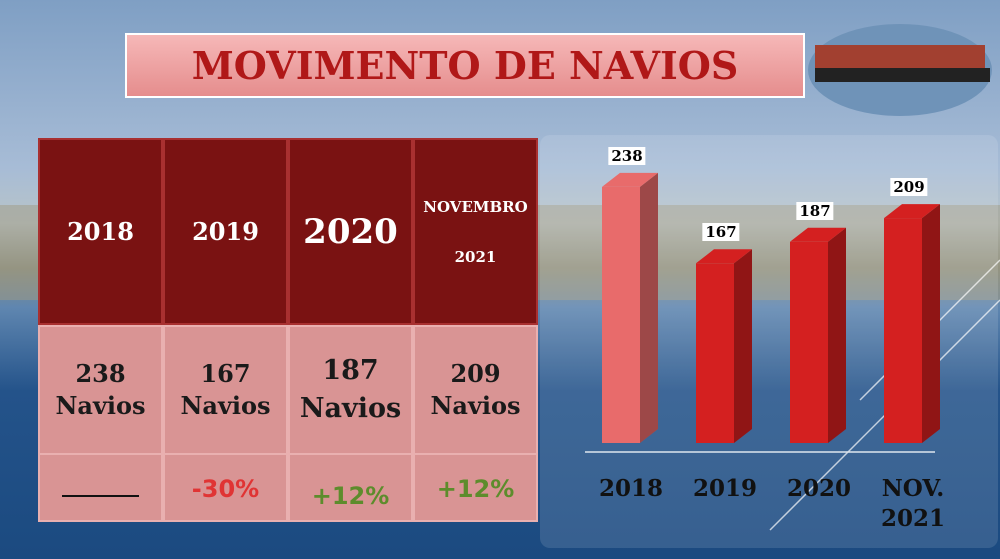 Image resolution: width=1000 pixels, height=559 pixels. Describe the element at coordinates (350, 231) in the screenshot. I see `header-cell: 2020` at that location.